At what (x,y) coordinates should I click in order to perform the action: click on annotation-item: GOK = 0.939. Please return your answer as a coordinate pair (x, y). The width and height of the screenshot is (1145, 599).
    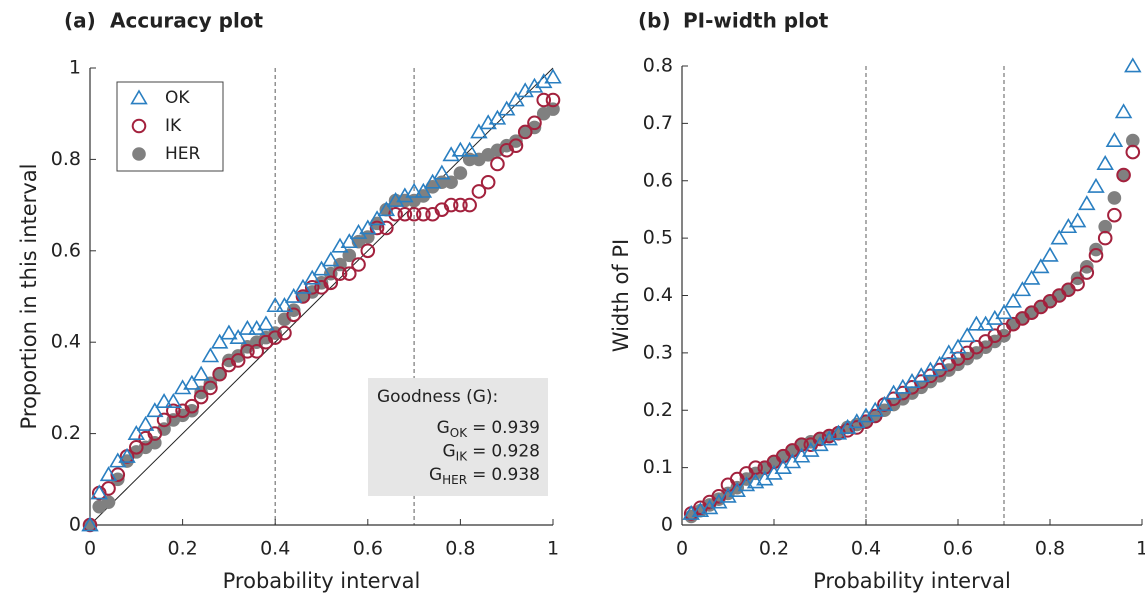
    Looking at the image, I should click on (488, 429).